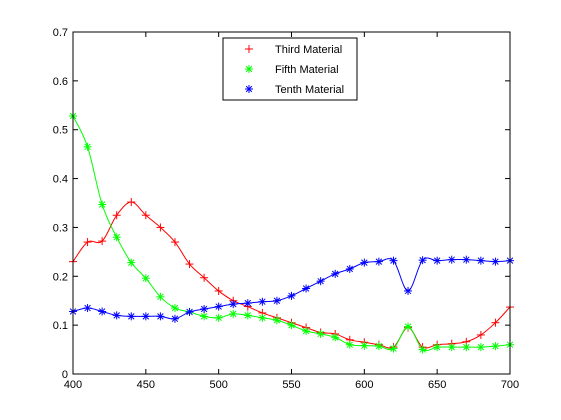  I want to click on y-tick-label-0.6: 0.6, so click(60, 82).